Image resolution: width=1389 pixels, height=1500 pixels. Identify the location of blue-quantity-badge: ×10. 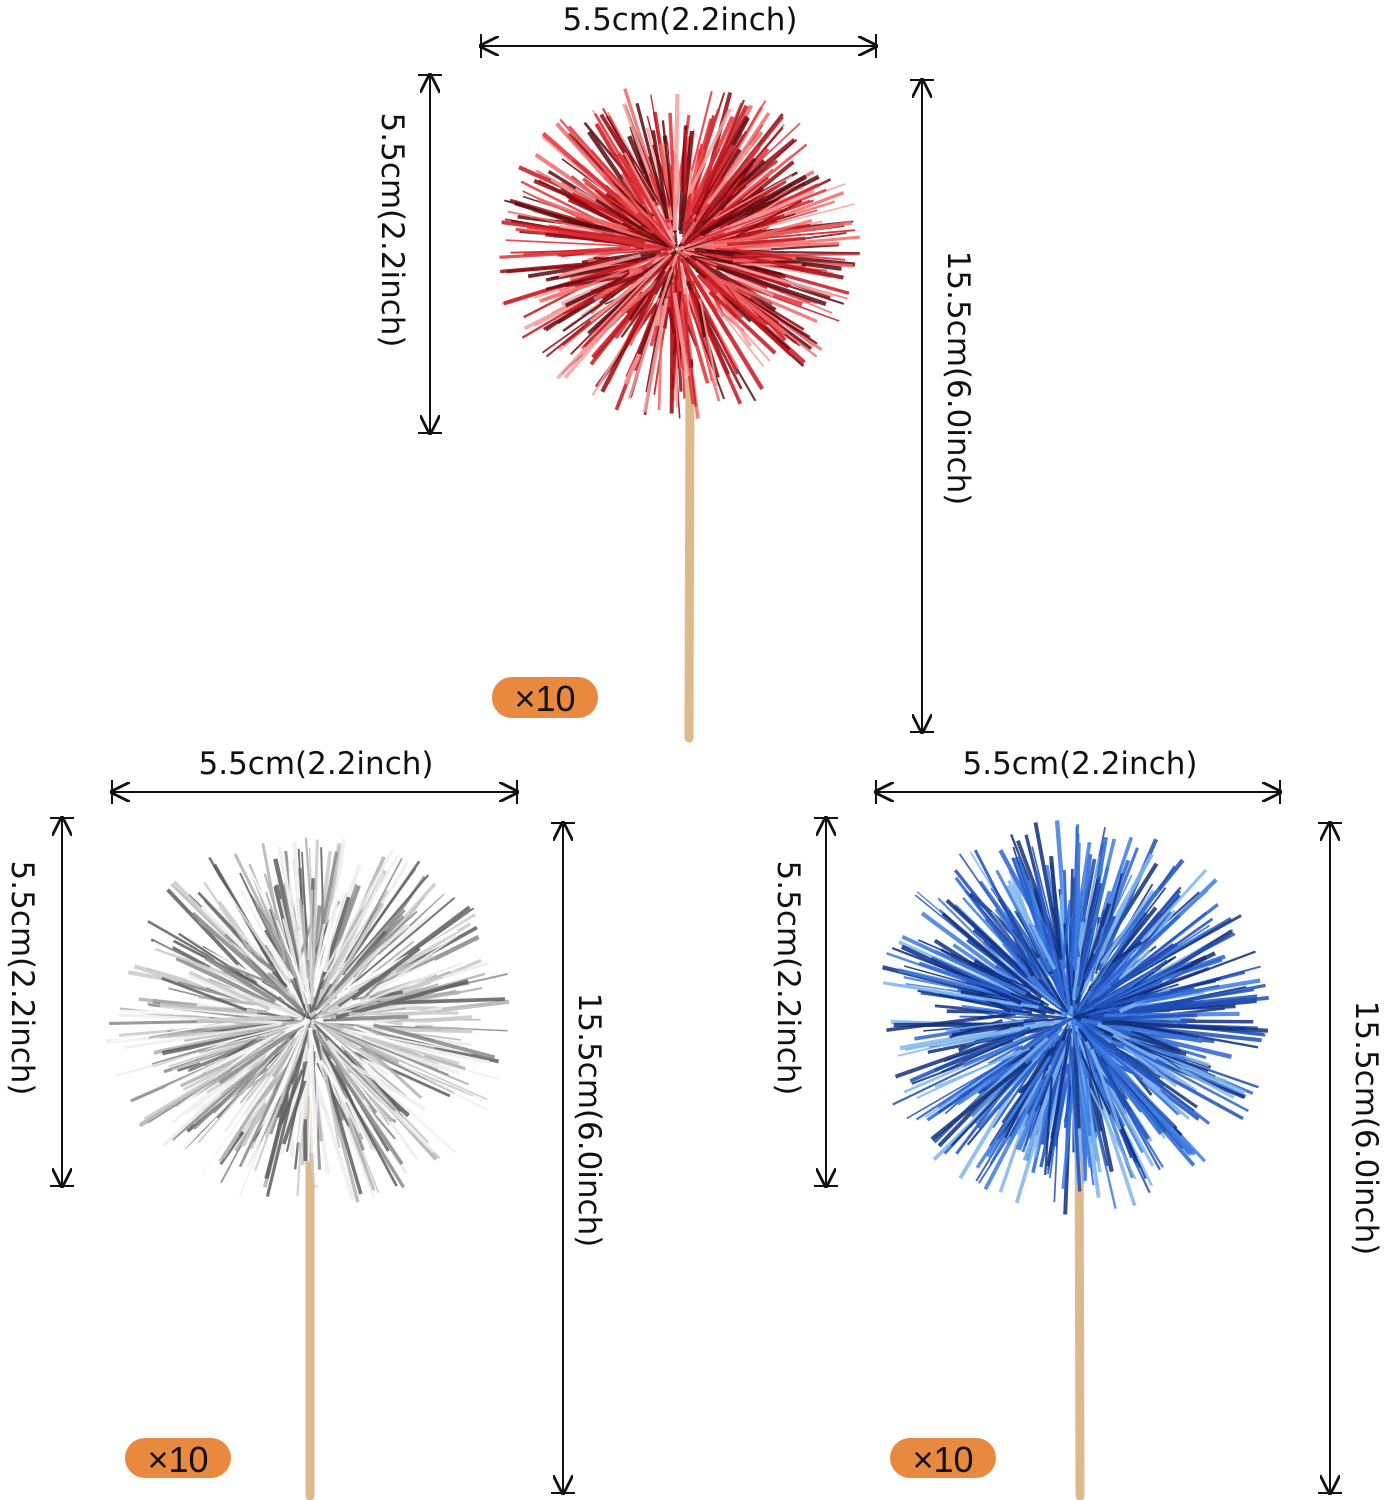
(943, 1459).